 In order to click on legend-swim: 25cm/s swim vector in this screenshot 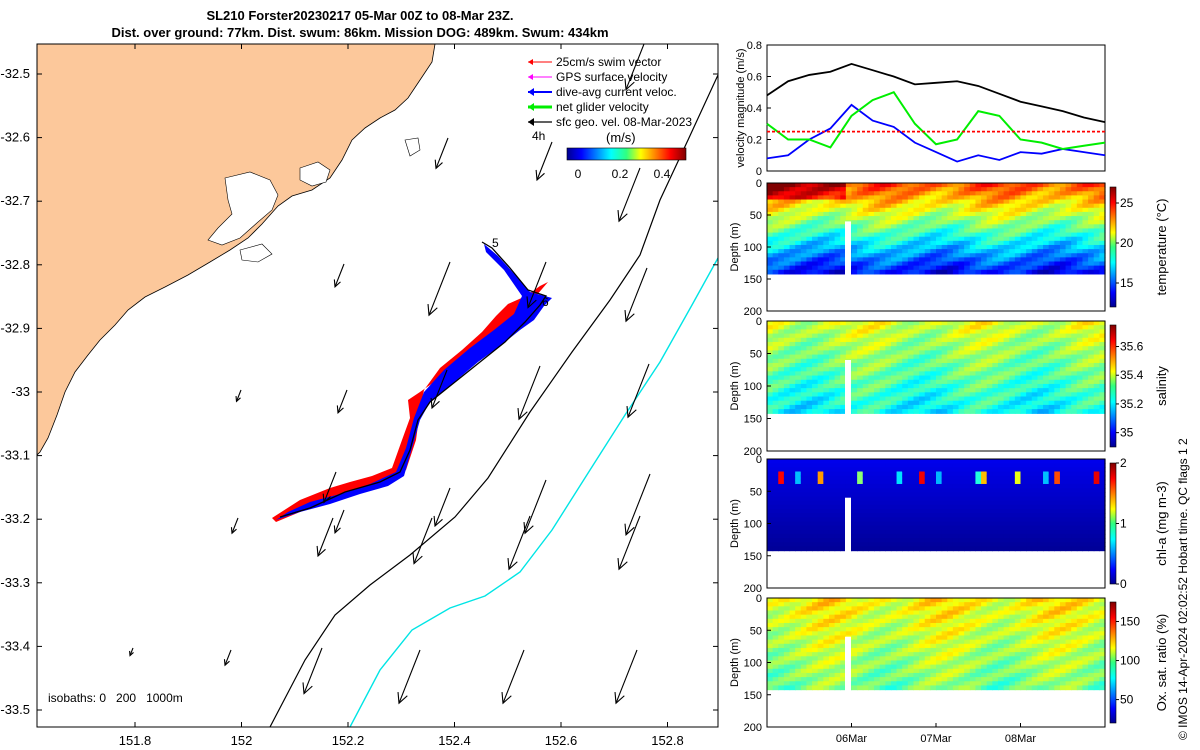, I will do `click(594, 62)`.